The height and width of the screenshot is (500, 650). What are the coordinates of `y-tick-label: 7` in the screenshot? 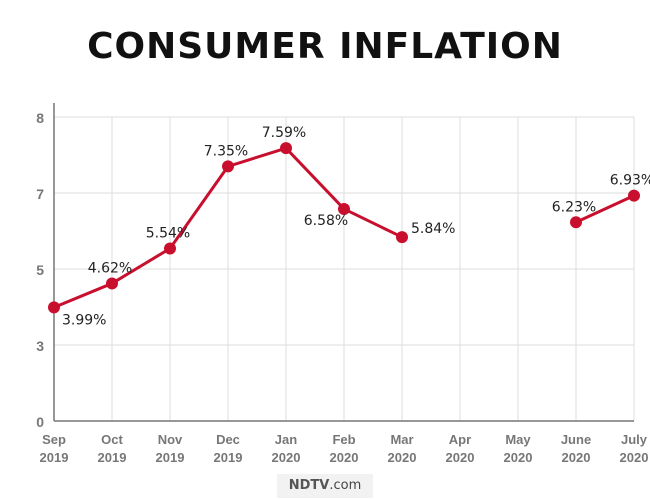 It's located at (40, 194).